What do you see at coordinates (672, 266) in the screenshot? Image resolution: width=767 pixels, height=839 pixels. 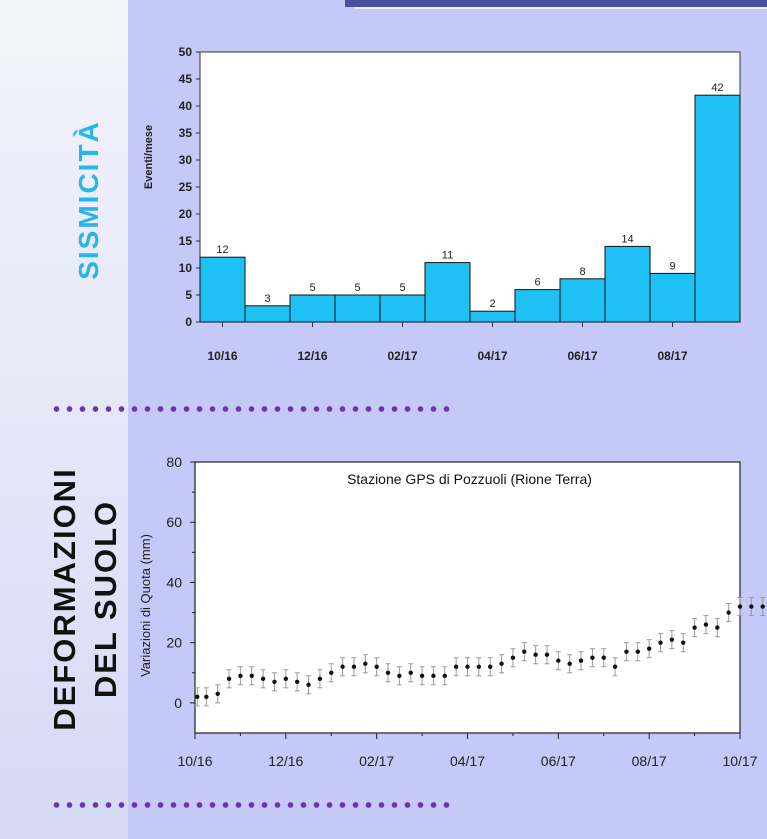 I see `bar-data-label: 9` at bounding box center [672, 266].